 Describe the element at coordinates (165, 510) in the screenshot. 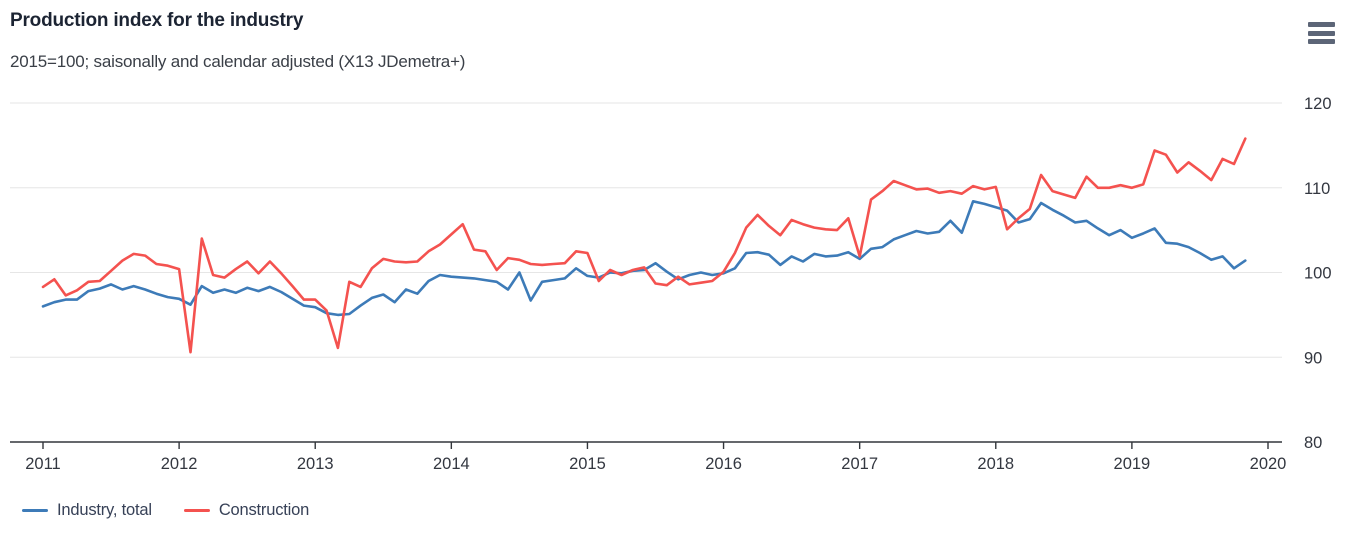

I see `chart-legend: Industry, total Construction` at that location.